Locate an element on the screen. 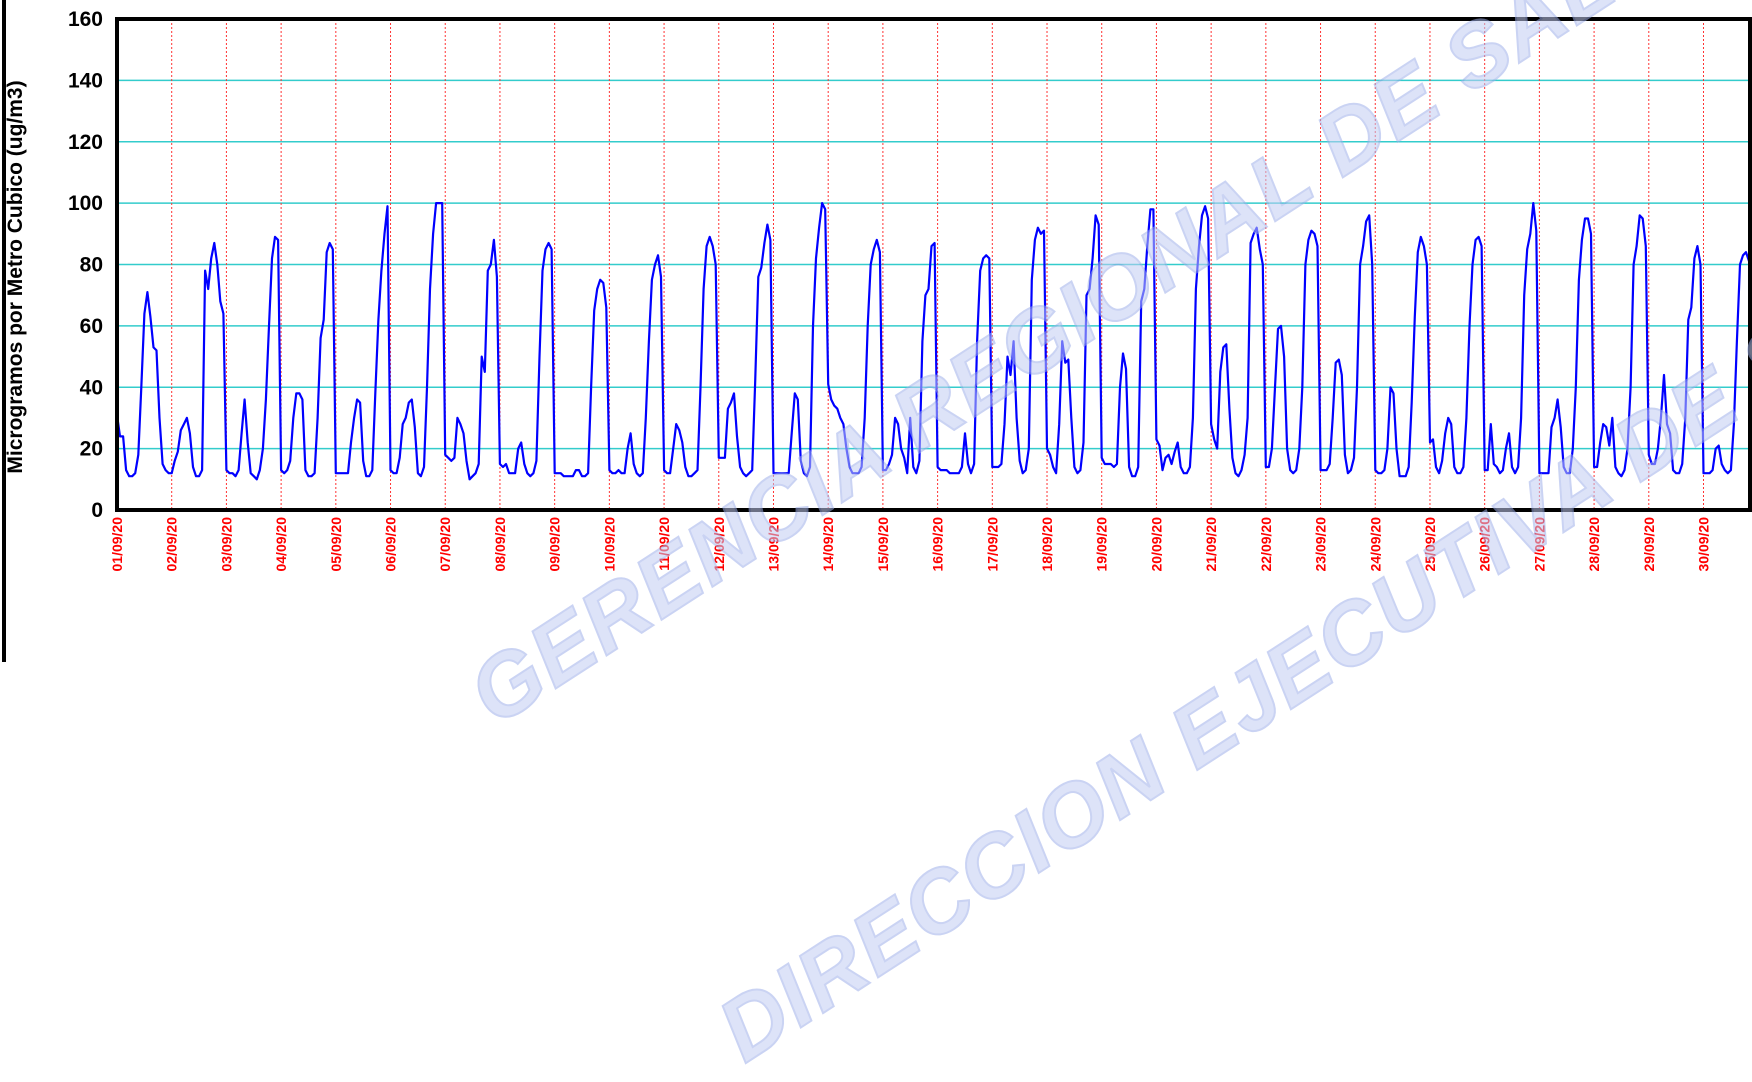 Image resolution: width=1752 pixels, height=1082 pixels. x-tick-label-12: 12/09/20 is located at coordinates (719, 544).